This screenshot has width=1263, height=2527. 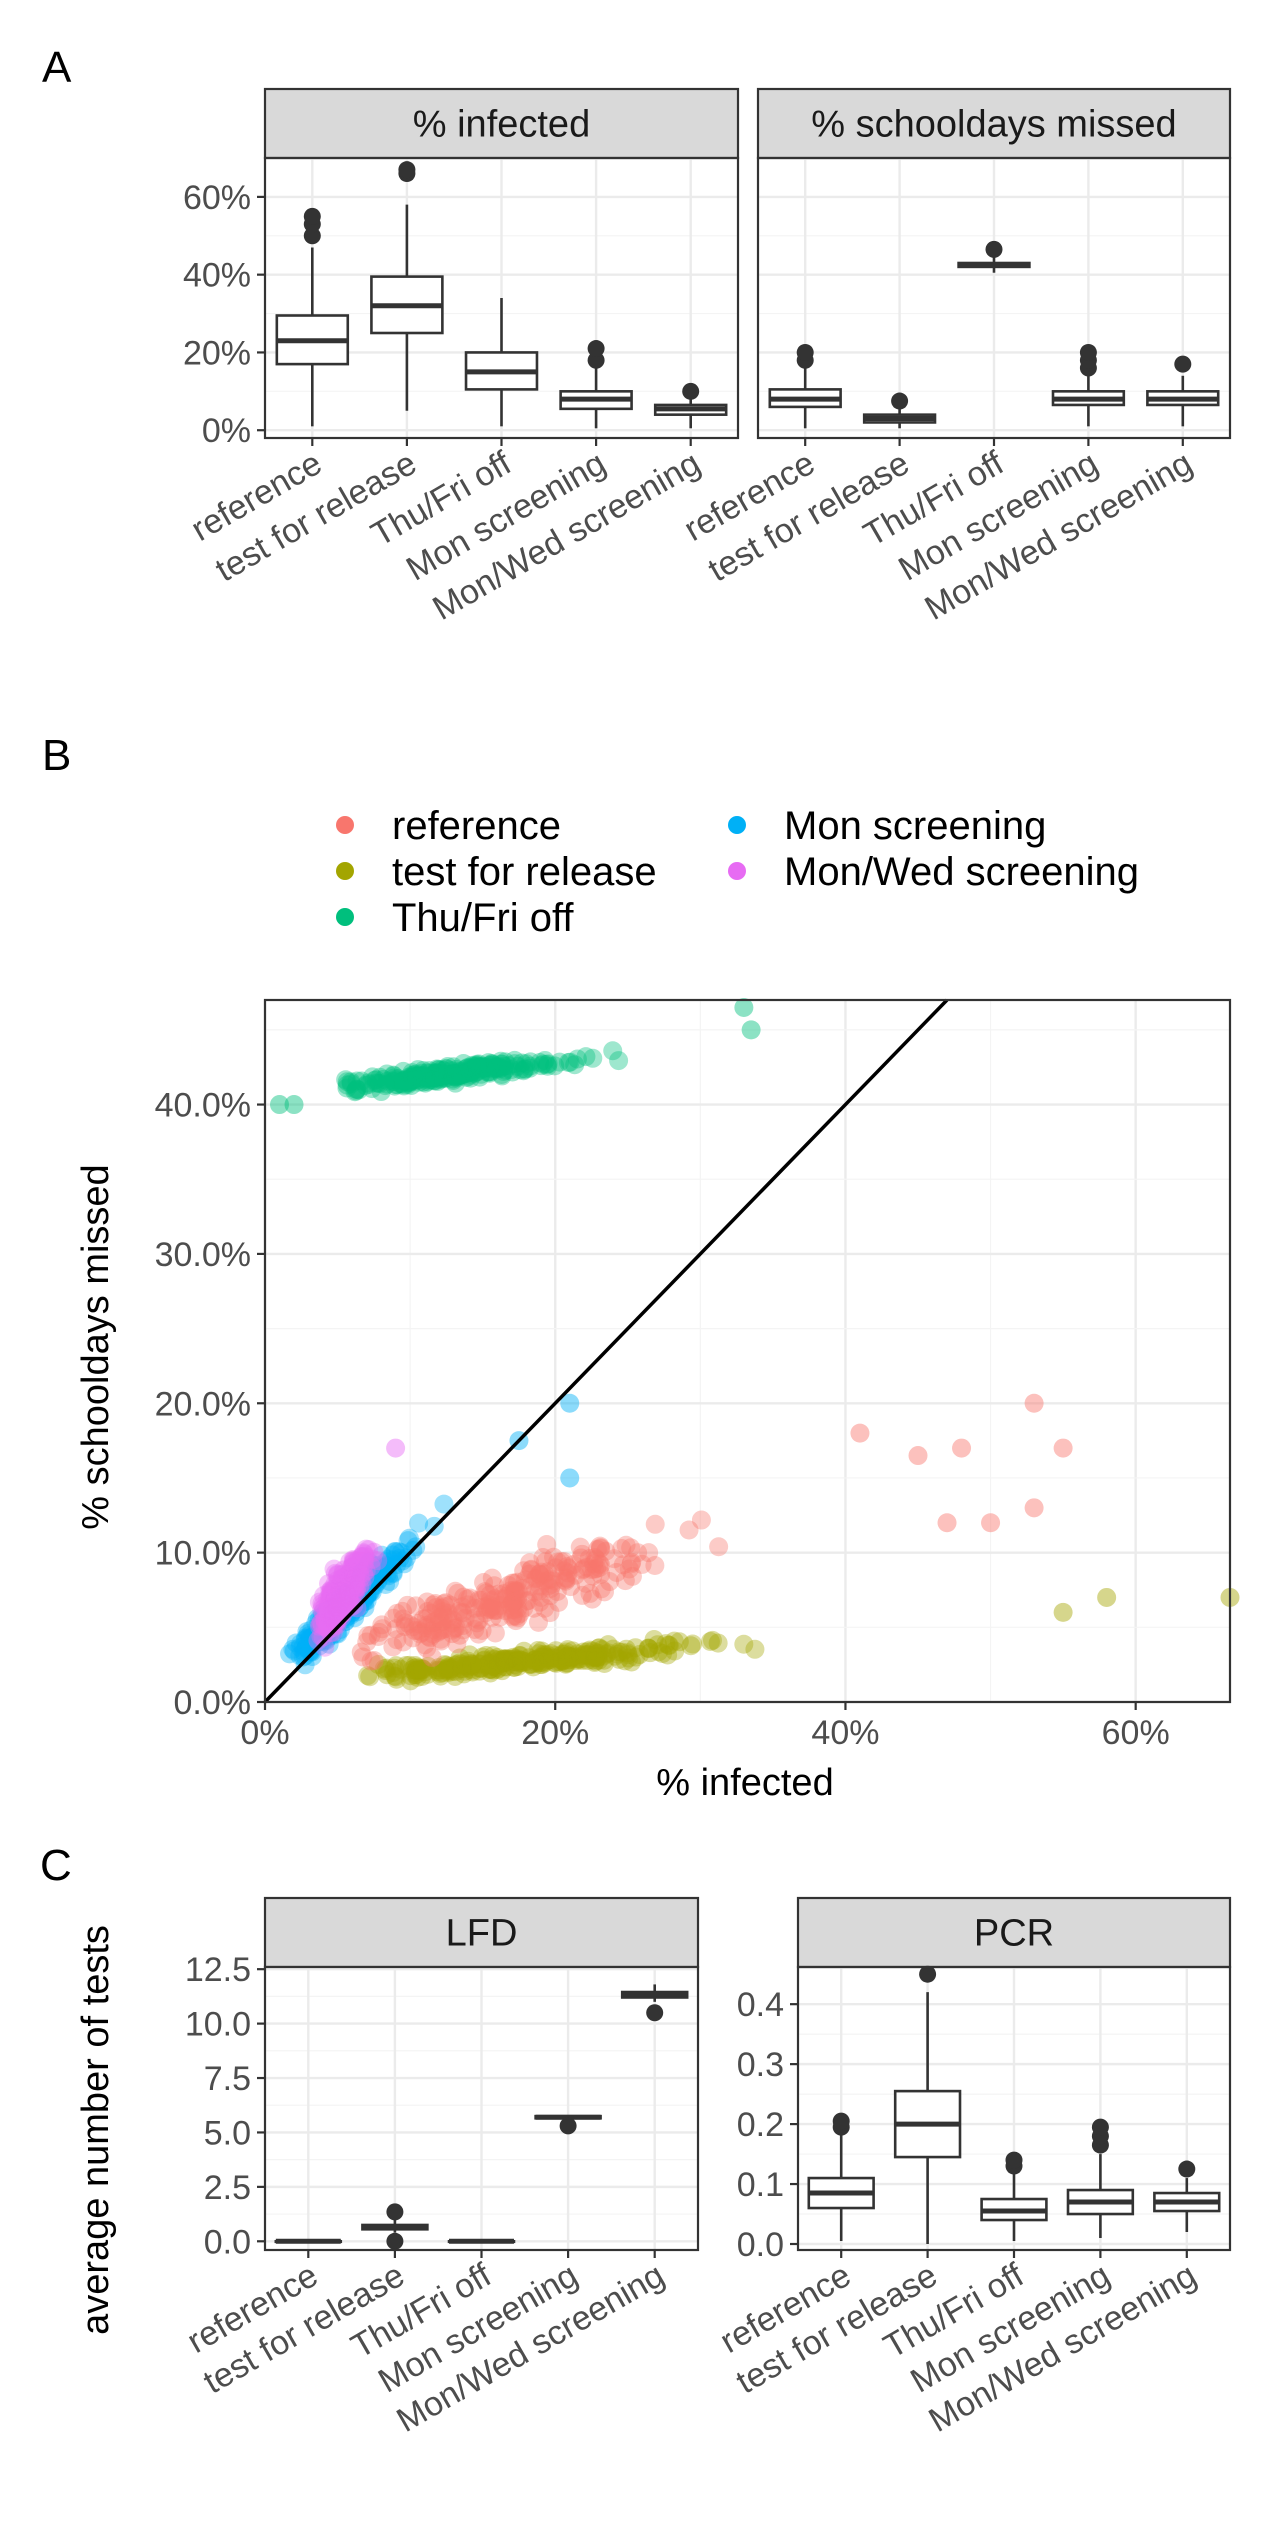 I want to click on panel-b-y-tick-label: 30.0%, so click(x=203, y=1255).